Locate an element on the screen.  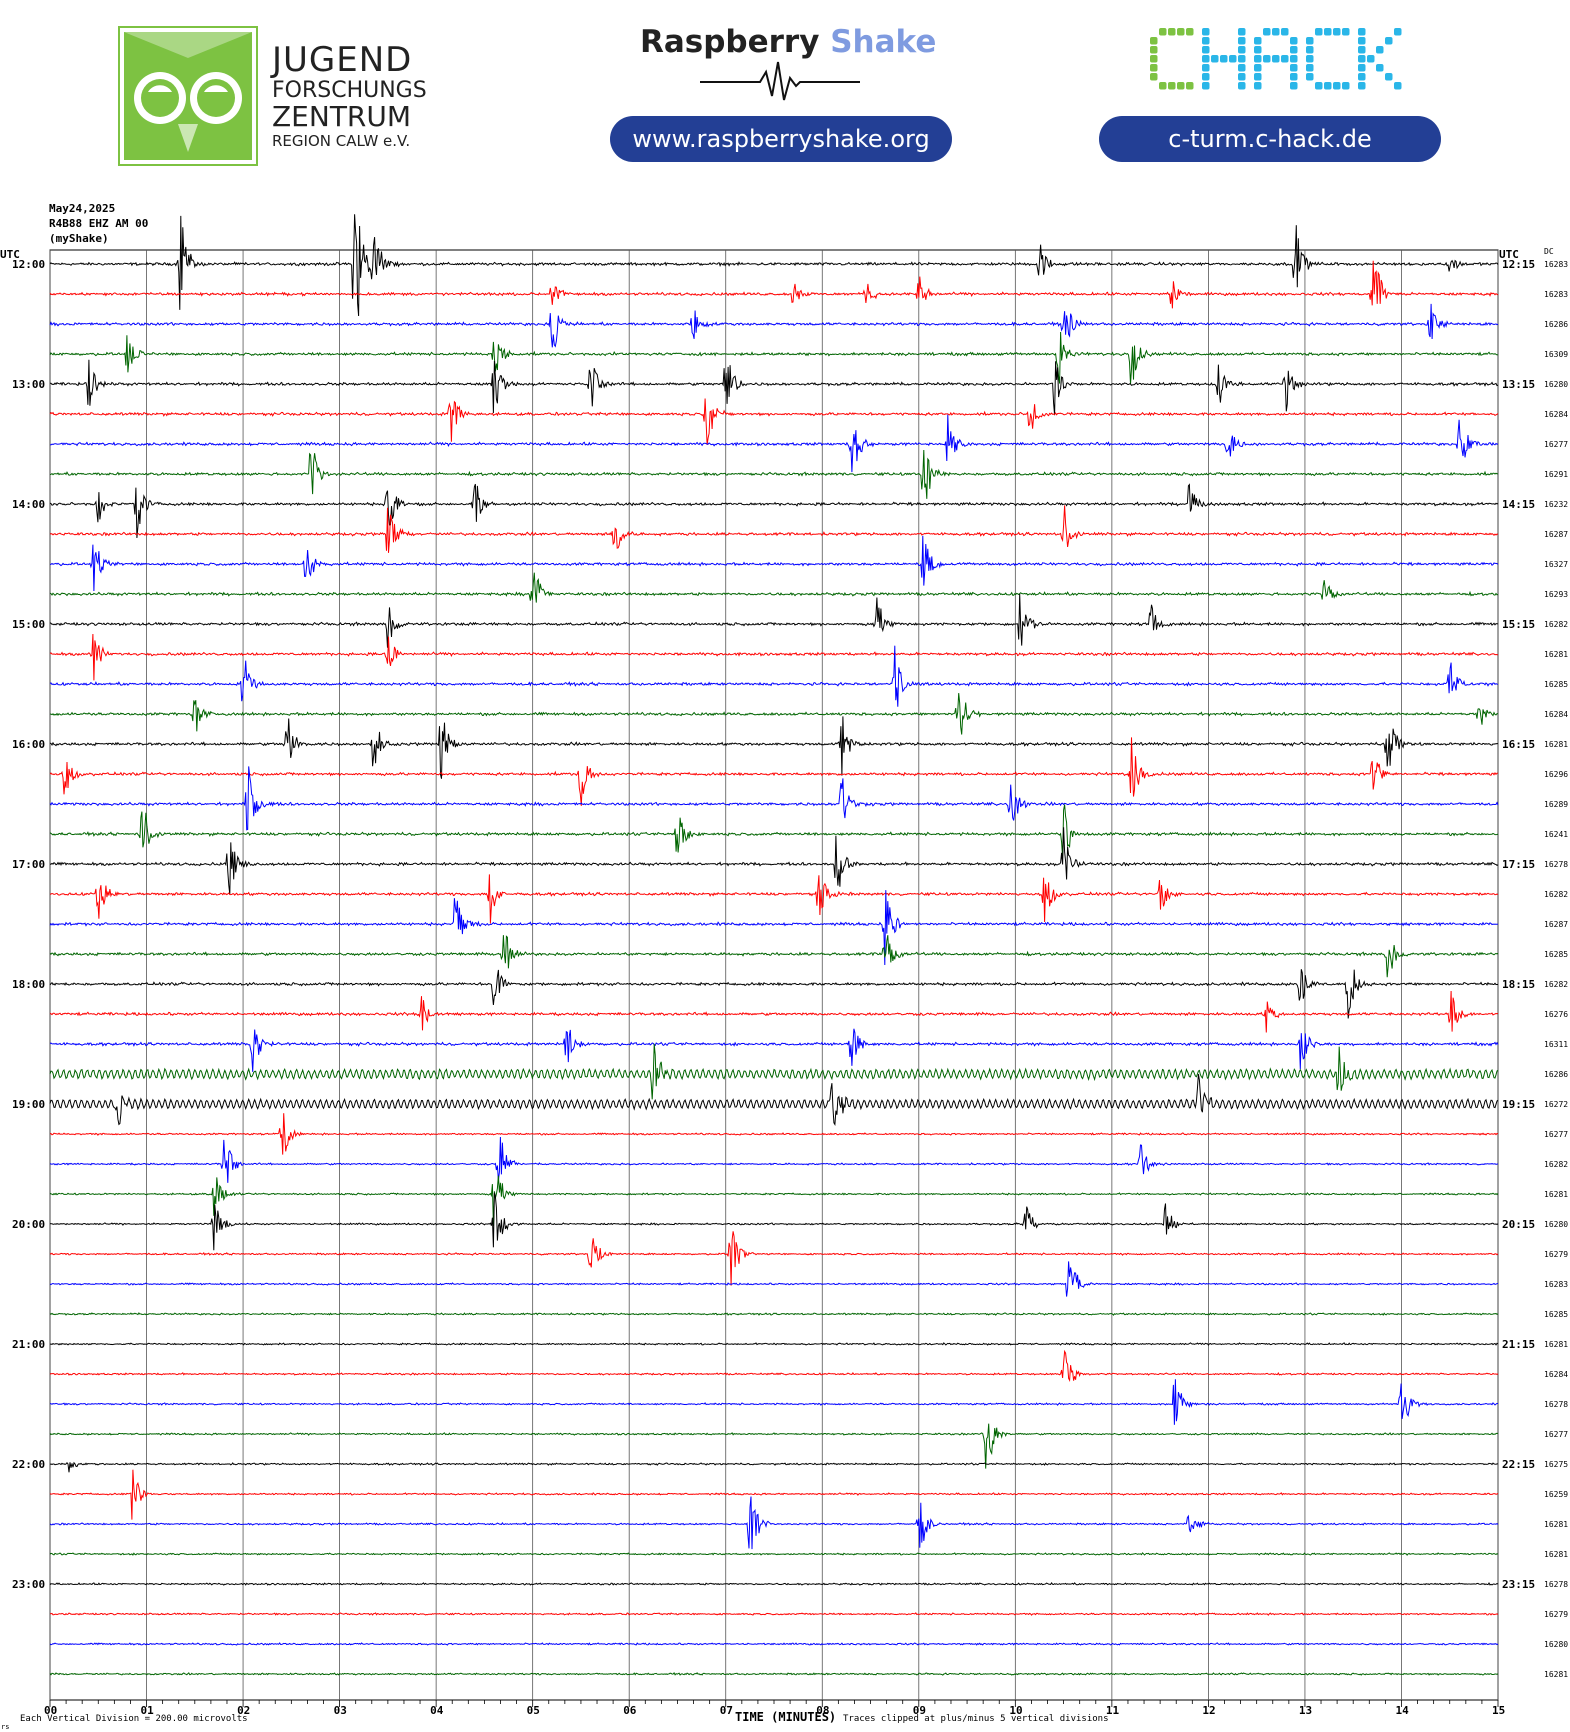
dc-value: 16289 is located at coordinates (1556, 804).